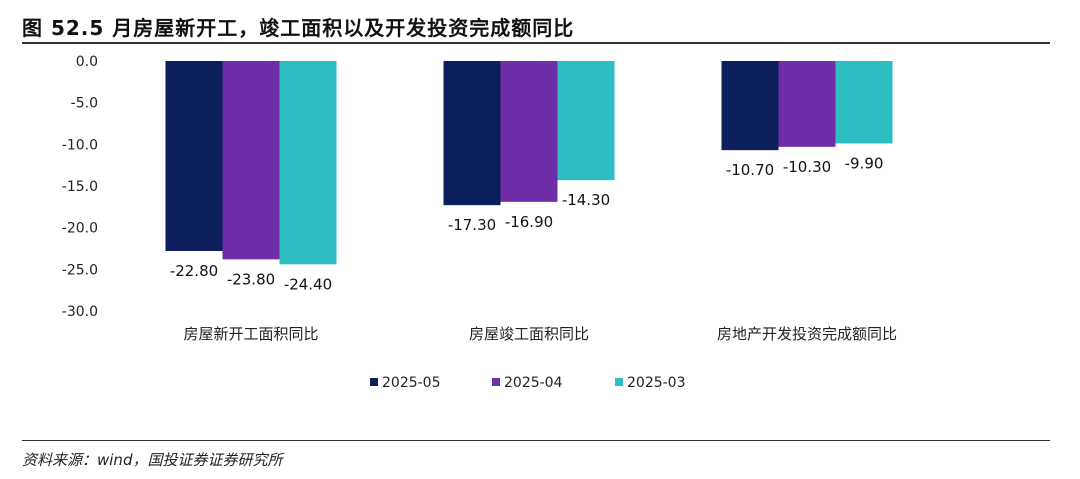  Describe the element at coordinates (80, 229) in the screenshot. I see `y-tick-label: -20.0` at that location.